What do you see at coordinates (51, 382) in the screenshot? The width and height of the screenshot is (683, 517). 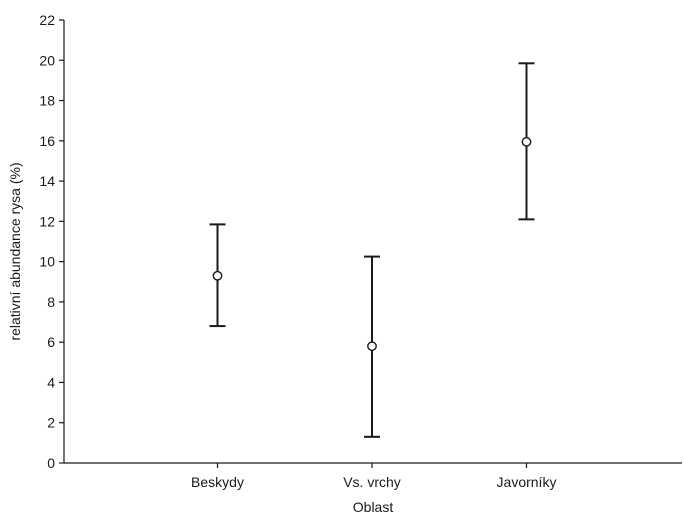 I see `y-tick-label-4: 4` at bounding box center [51, 382].